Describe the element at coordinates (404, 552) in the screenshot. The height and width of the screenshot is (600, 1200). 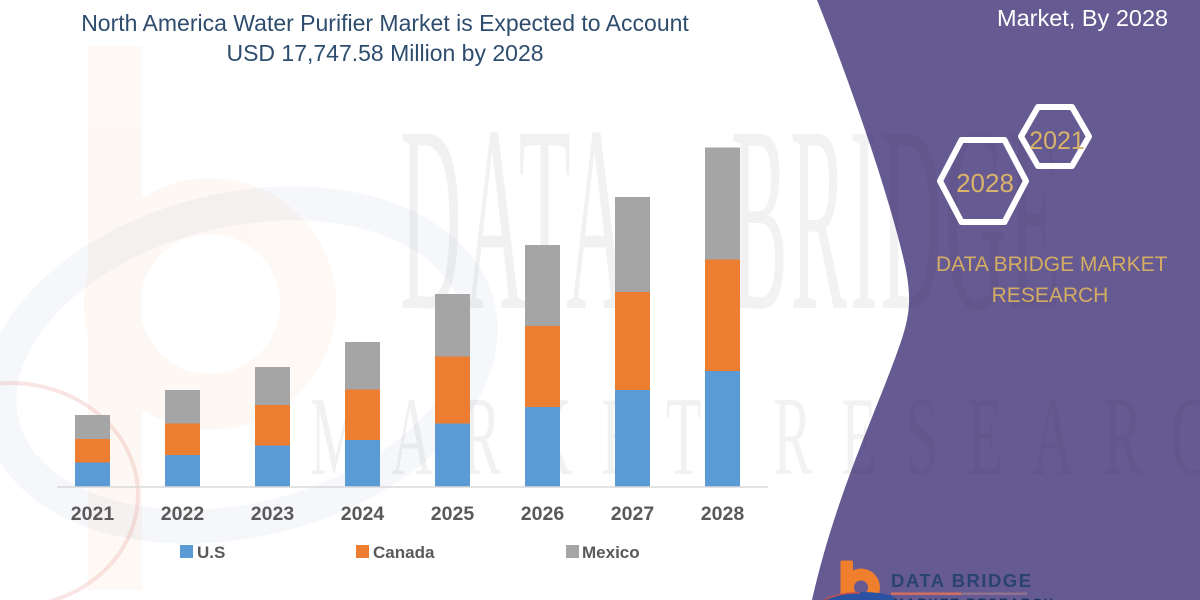
I see `svg-text: Canada` at that location.